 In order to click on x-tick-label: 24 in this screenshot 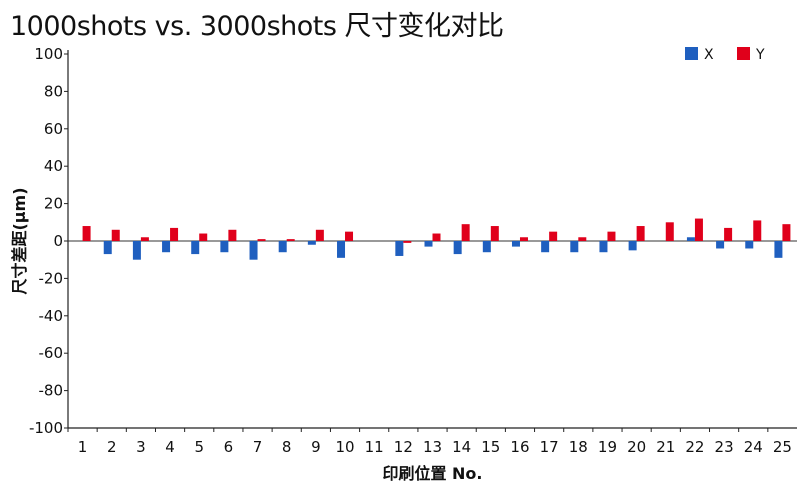, I will do `click(753, 447)`.